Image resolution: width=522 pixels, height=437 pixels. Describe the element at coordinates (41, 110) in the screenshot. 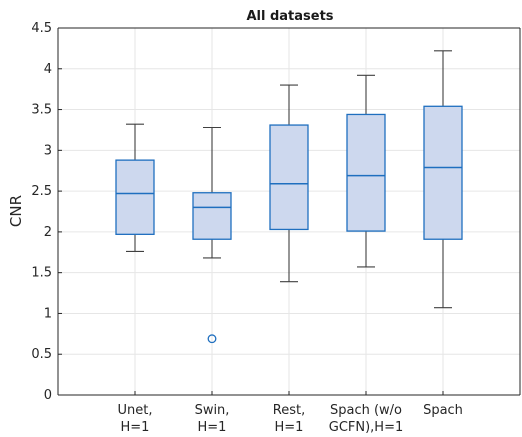

I see `y-tick-label: 3.5` at that location.